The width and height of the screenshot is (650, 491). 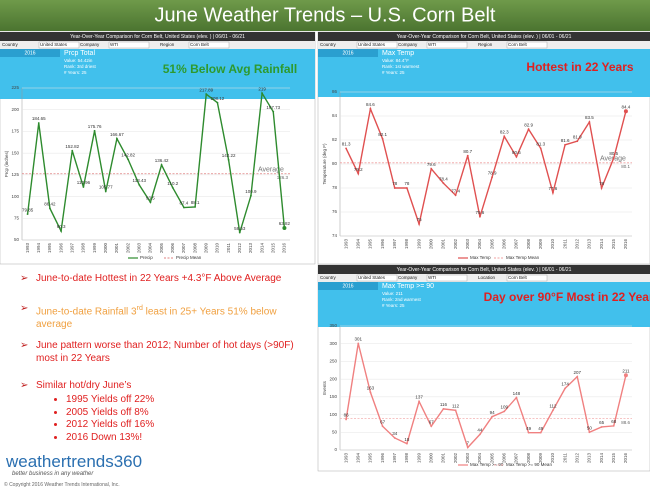 I want to click on filter-text: Company, so click(x=408, y=44).